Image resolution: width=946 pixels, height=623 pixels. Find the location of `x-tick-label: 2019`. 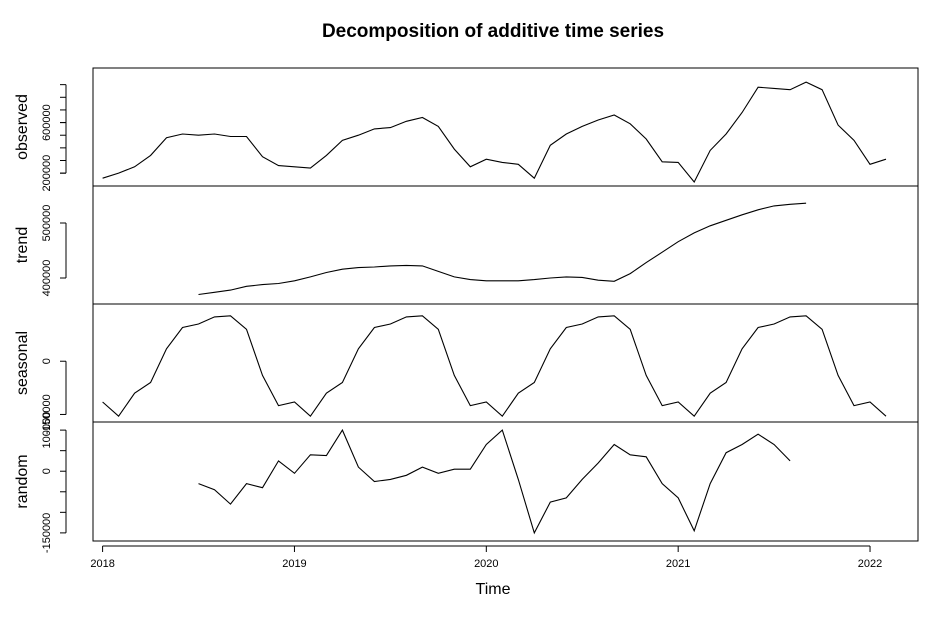

x-tick-label: 2019 is located at coordinates (294, 564).